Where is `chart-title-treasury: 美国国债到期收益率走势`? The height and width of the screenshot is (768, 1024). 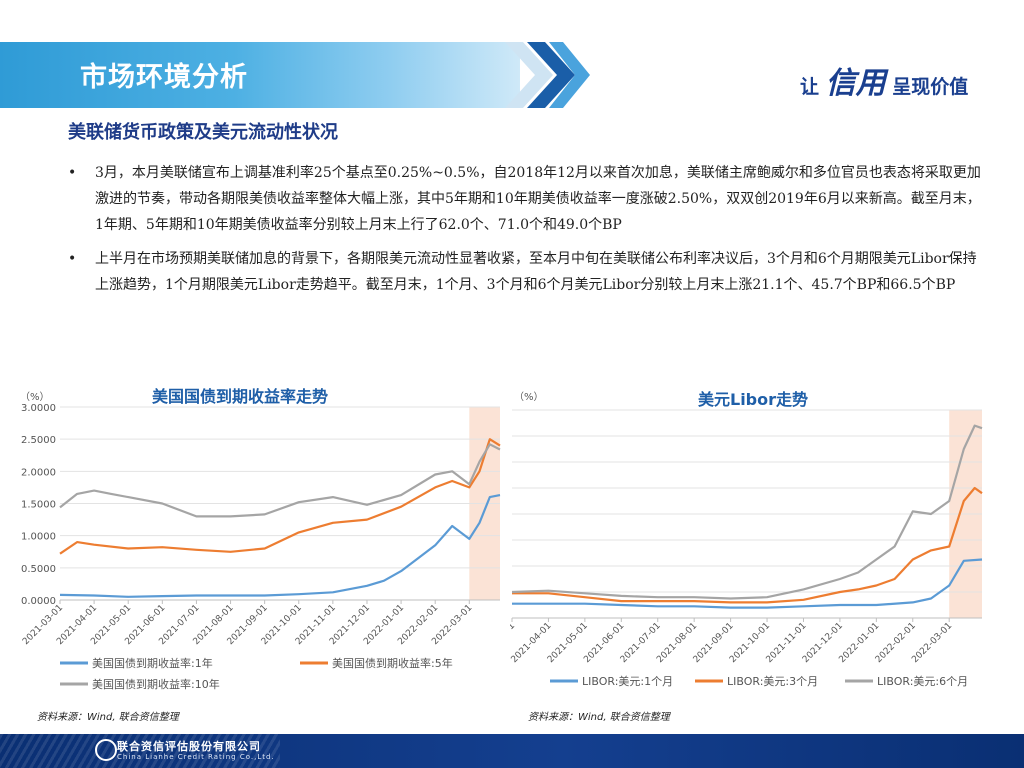
chart-title-treasury: 美国国债到期收益率走势 is located at coordinates (240, 396).